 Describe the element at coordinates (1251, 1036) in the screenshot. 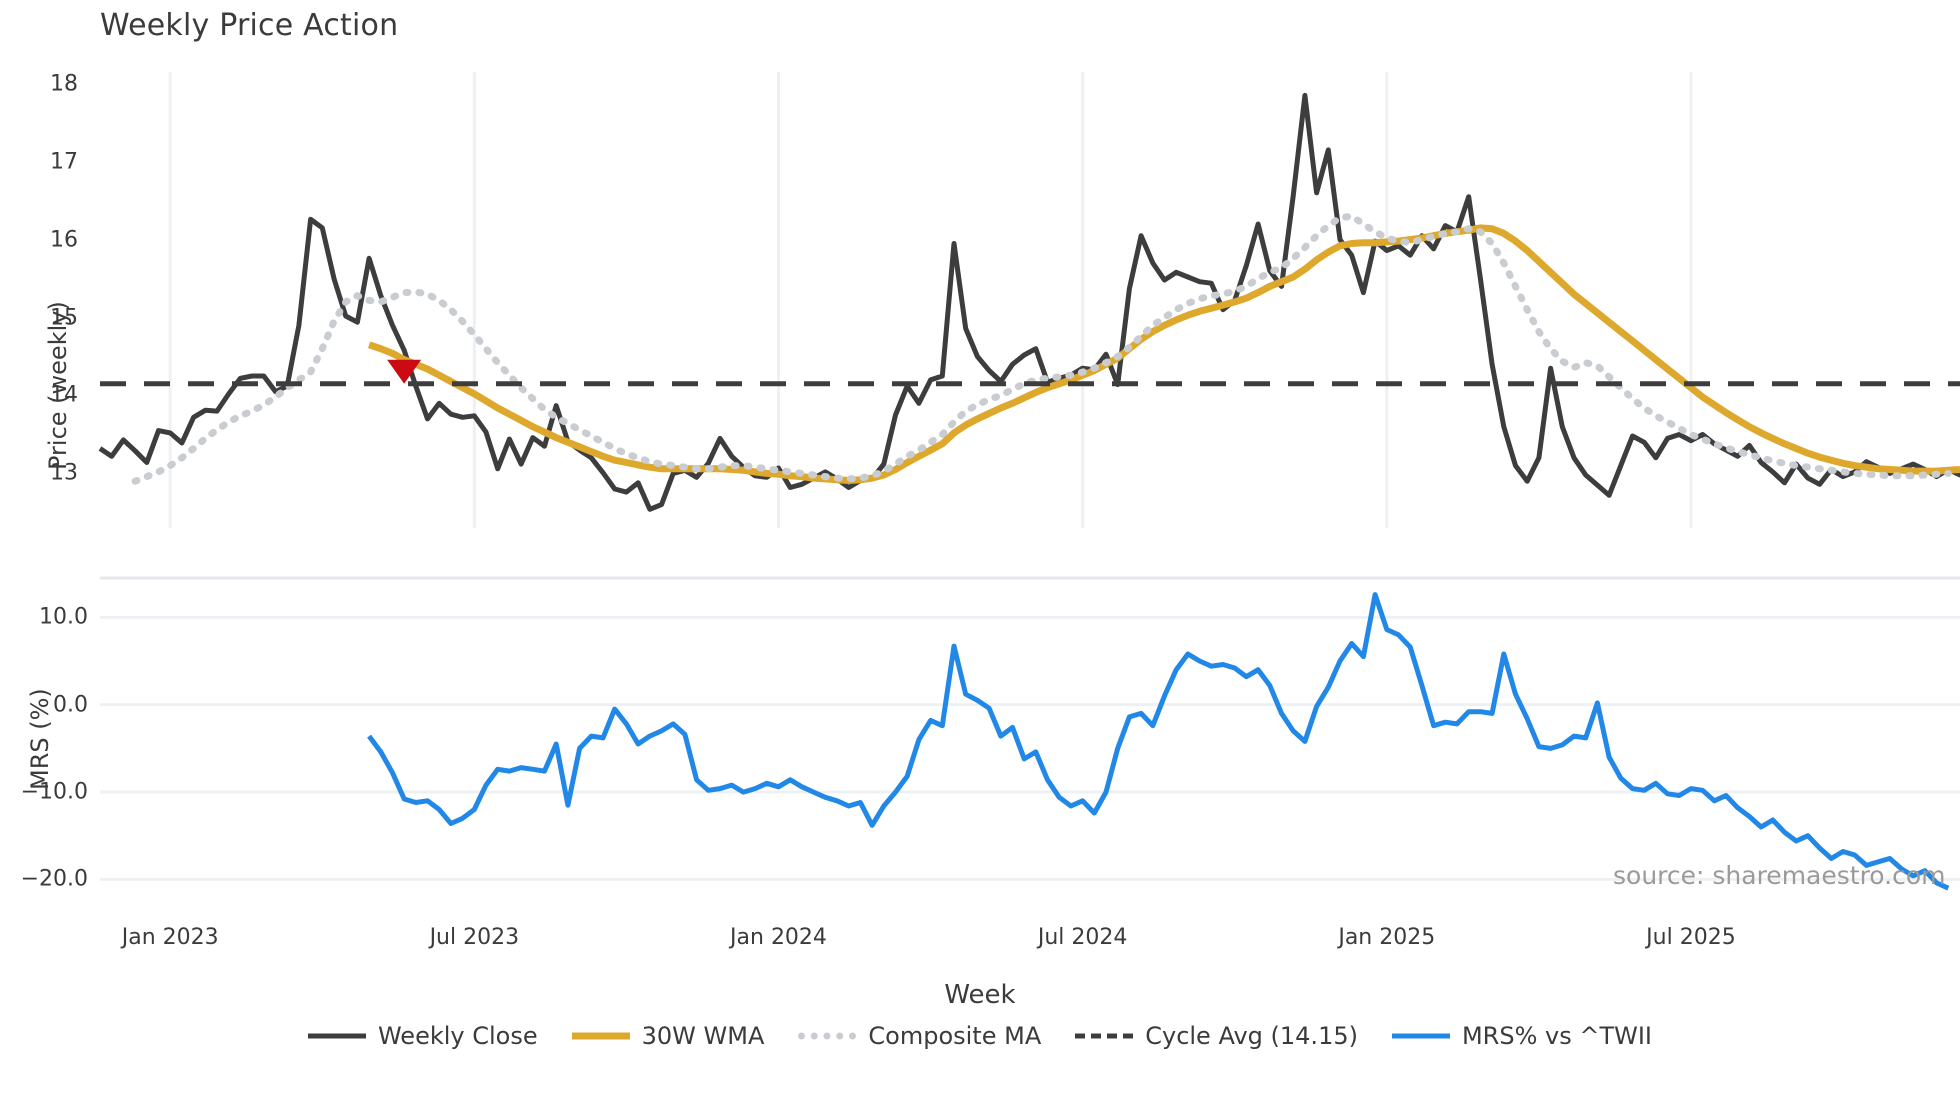

I see `legend-label: Cycle Avg (14.15)` at that location.